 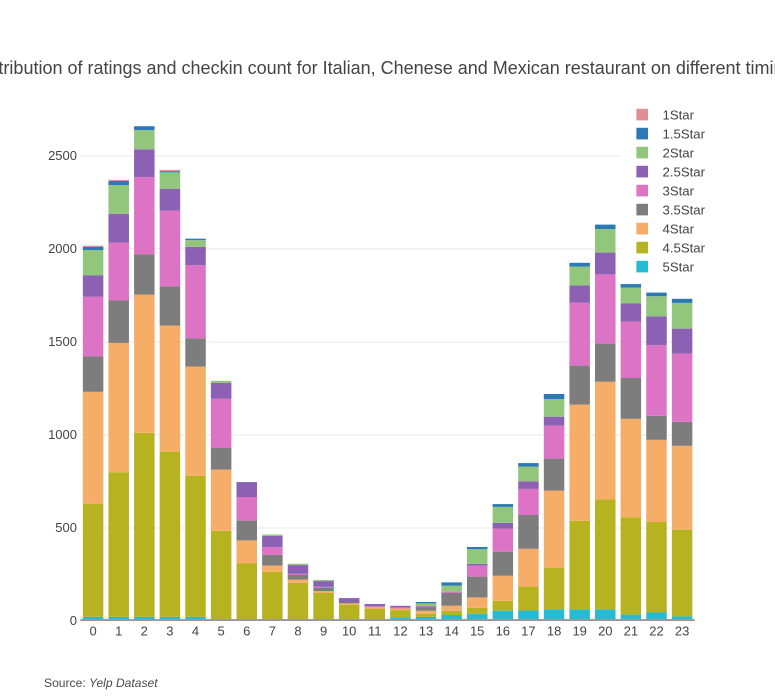 I want to click on svg-text: 22, so click(x=656, y=631).